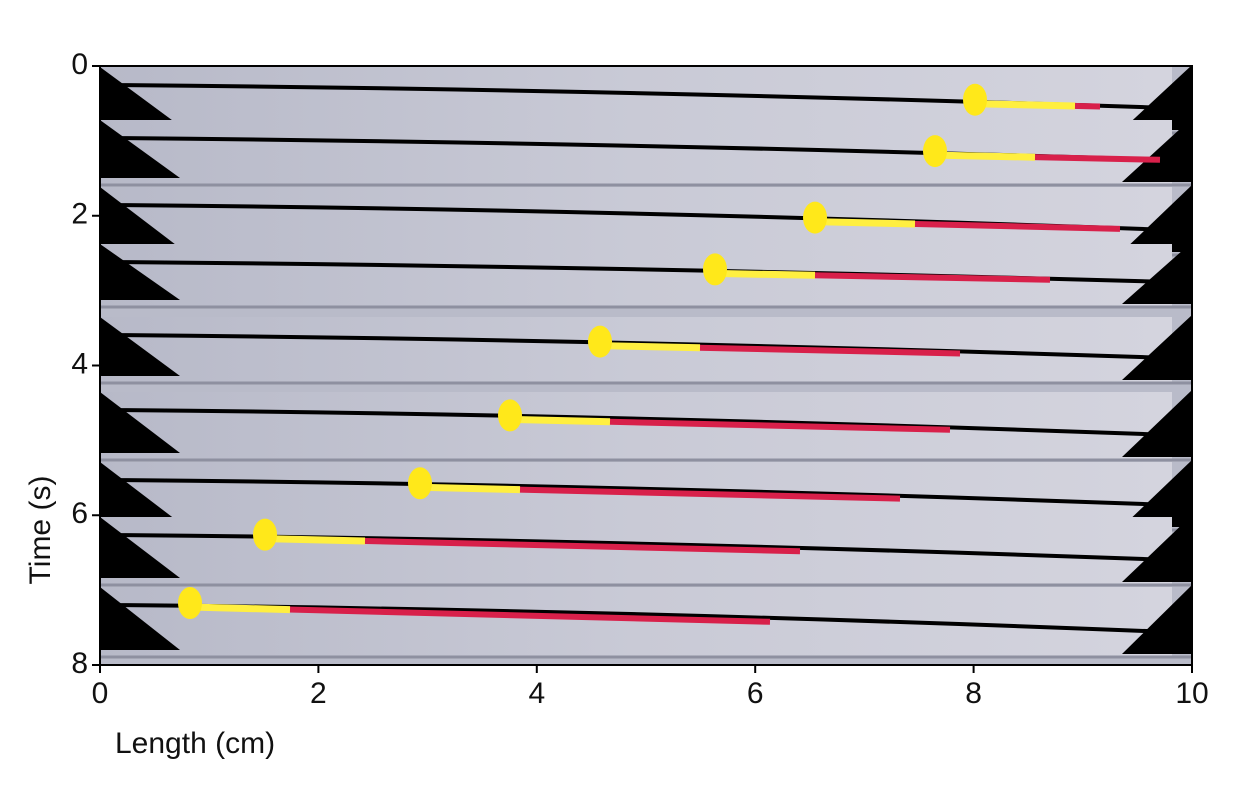  What do you see at coordinates (79, 363) in the screenshot?
I see `y-tick-label: 4` at bounding box center [79, 363].